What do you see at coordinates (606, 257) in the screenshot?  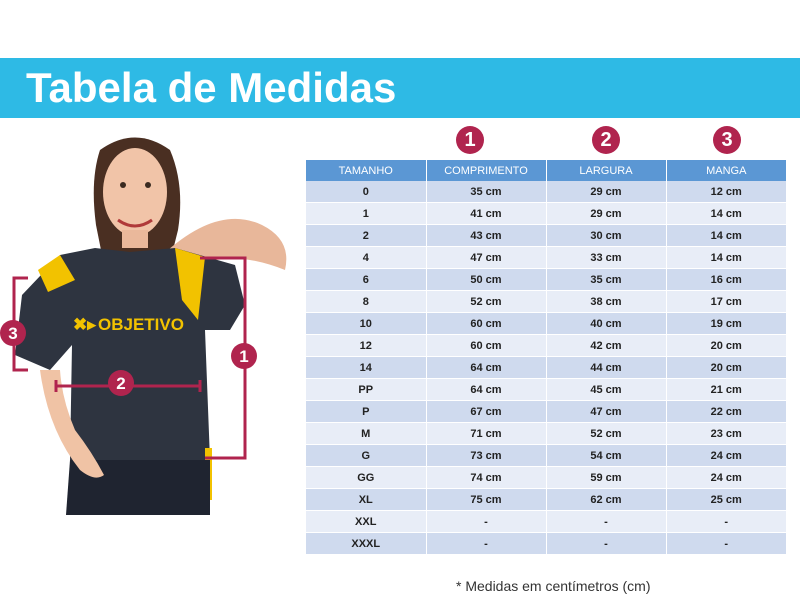 I see `width-cell: 33 cm` at bounding box center [606, 257].